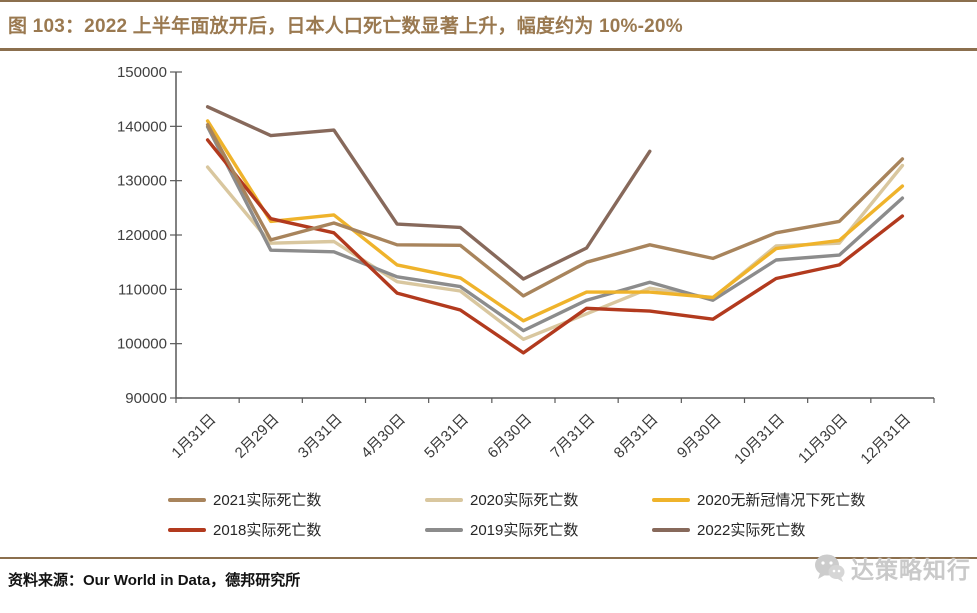  Describe the element at coordinates (383, 436) in the screenshot. I see `x-axis-tick-label: 4月30日` at that location.